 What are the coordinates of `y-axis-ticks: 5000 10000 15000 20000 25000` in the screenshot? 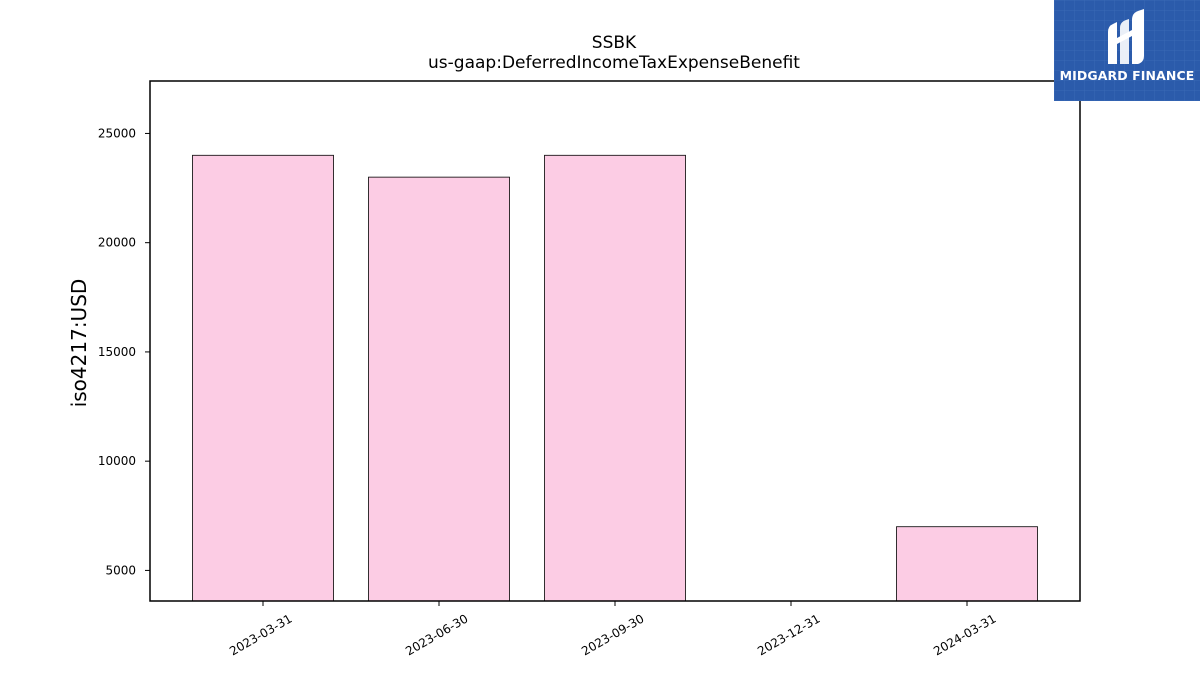 It's located at (124, 351).